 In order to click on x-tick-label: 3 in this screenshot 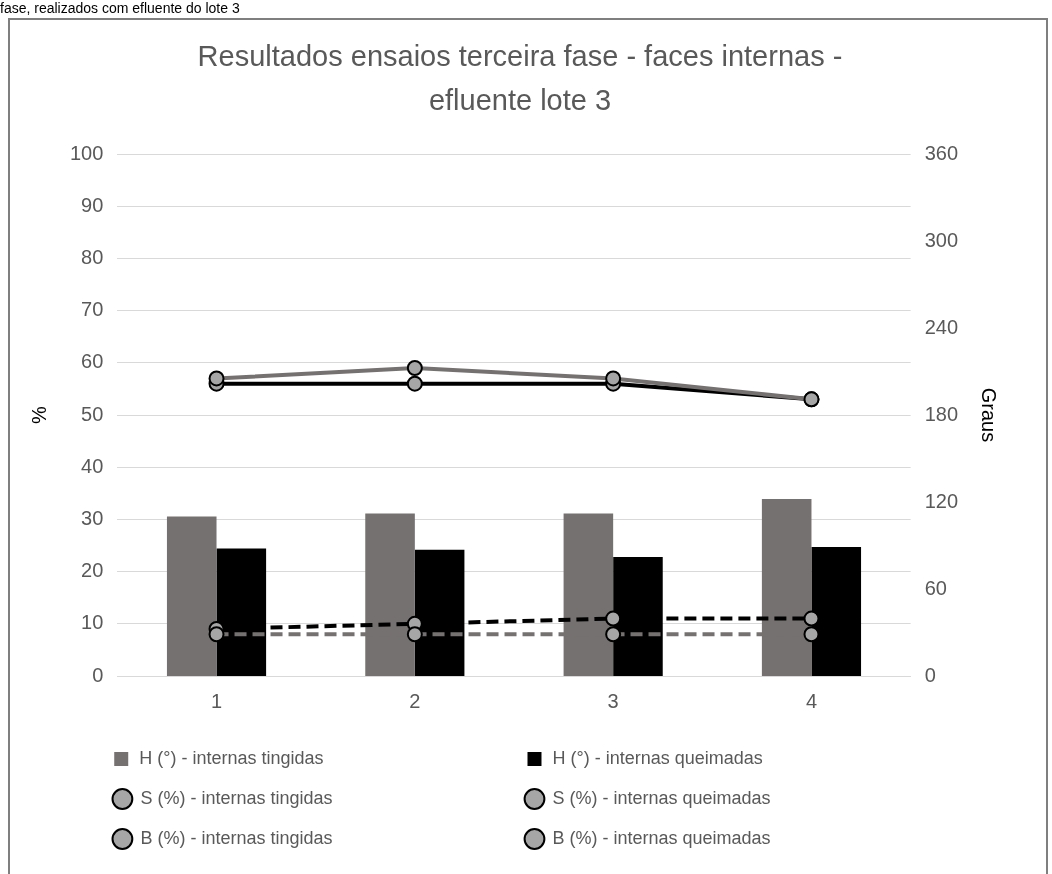, I will do `click(613, 700)`.